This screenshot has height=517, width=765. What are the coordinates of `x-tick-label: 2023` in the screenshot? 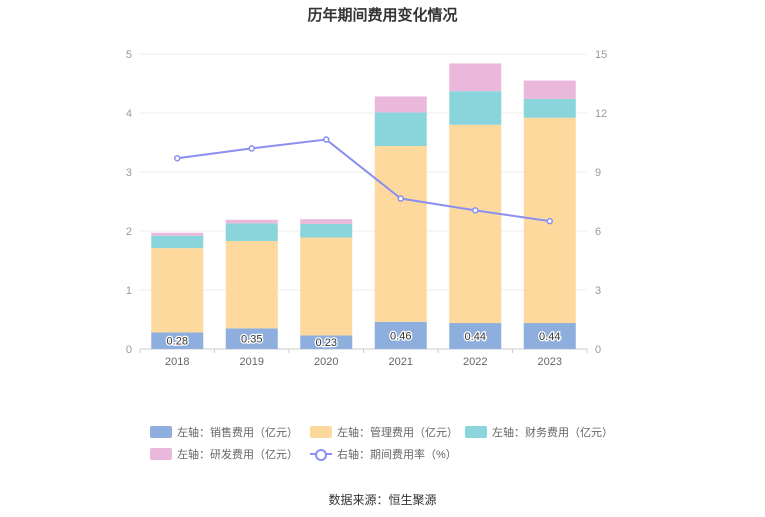 It's located at (550, 362).